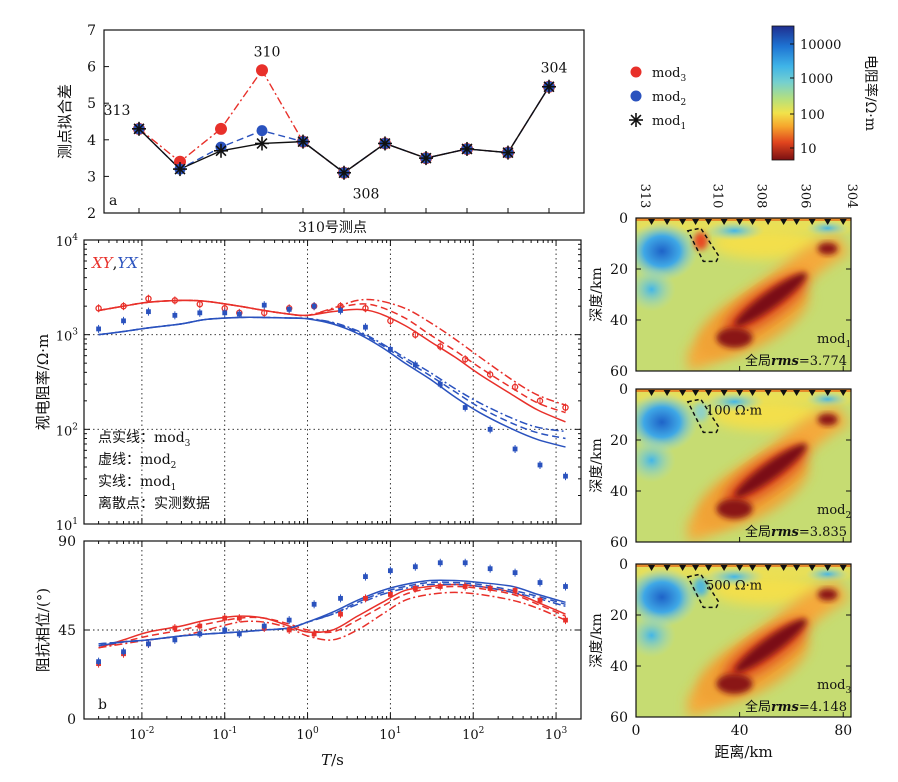 This screenshot has width=898, height=782. I want to click on line-style-legend: 实线：mod1, so click(137, 483).